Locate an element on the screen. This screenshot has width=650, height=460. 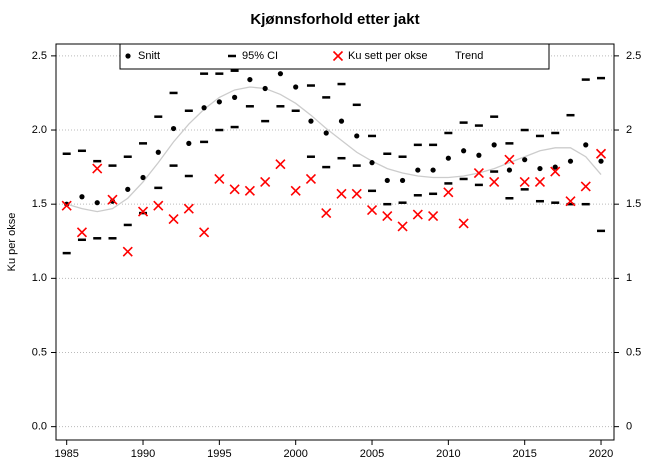
y-tick-label: 2.0 is located at coordinates (39, 130).